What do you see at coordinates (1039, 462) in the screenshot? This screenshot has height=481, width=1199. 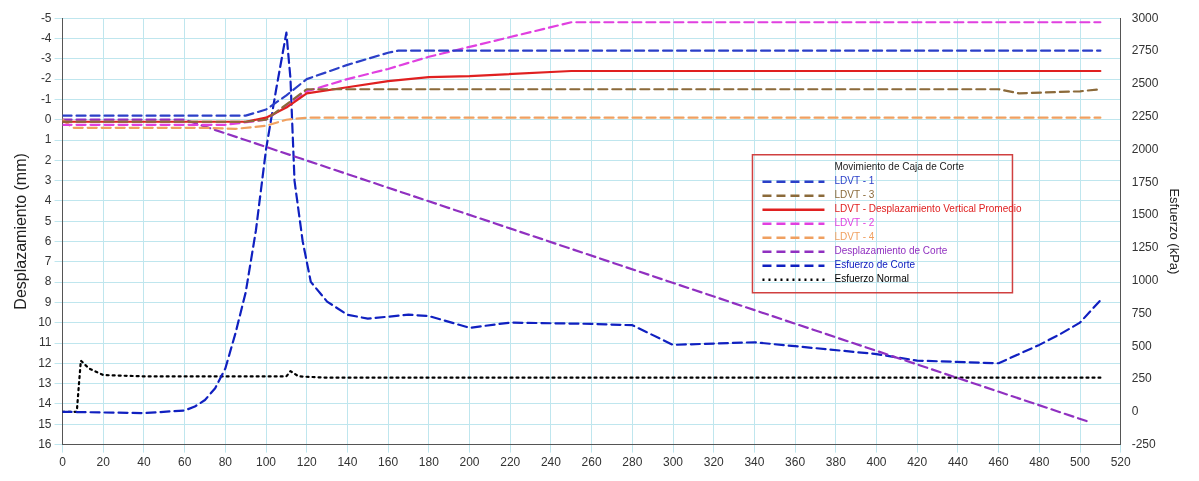 I see `x-tick-label: 480` at bounding box center [1039, 462].